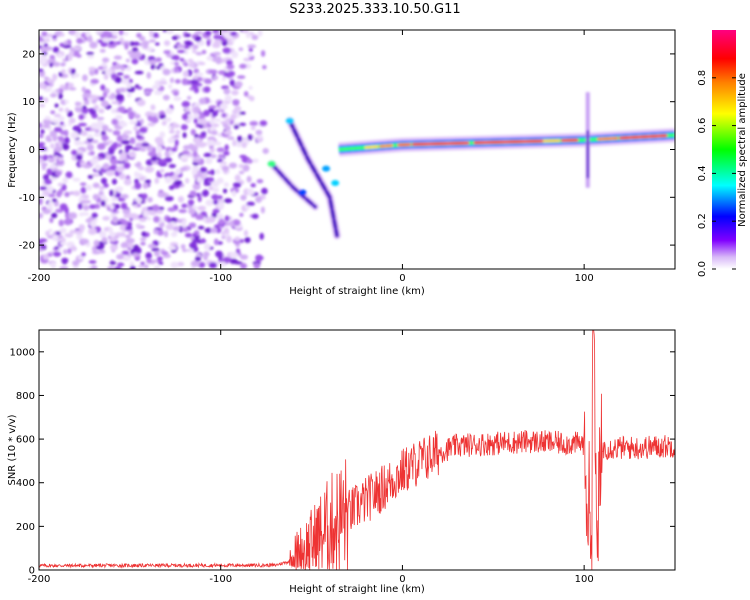  What do you see at coordinates (724, 149) in the screenshot?
I see `colorbar-gradient` at bounding box center [724, 149].